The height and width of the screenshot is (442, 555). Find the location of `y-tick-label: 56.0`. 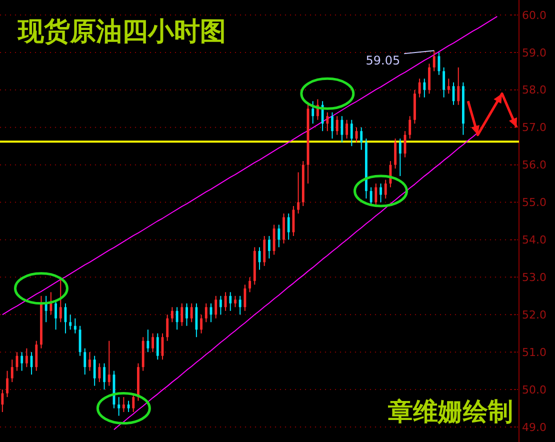

y-tick-label: 56.0 is located at coordinates (534, 165).